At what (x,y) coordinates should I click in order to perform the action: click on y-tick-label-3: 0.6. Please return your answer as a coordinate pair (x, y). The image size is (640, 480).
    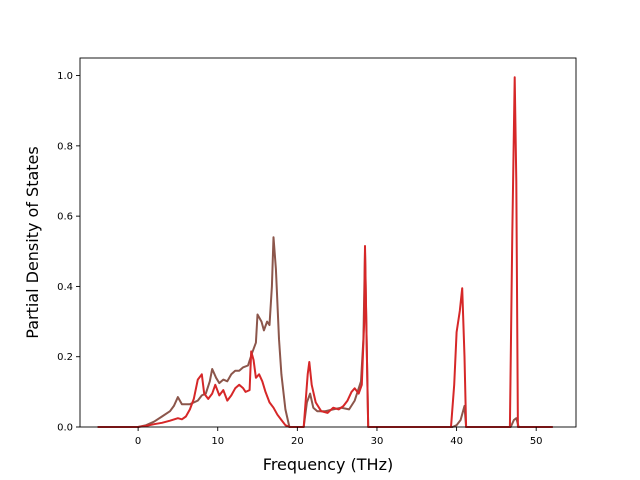
    Looking at the image, I should click on (65, 217).